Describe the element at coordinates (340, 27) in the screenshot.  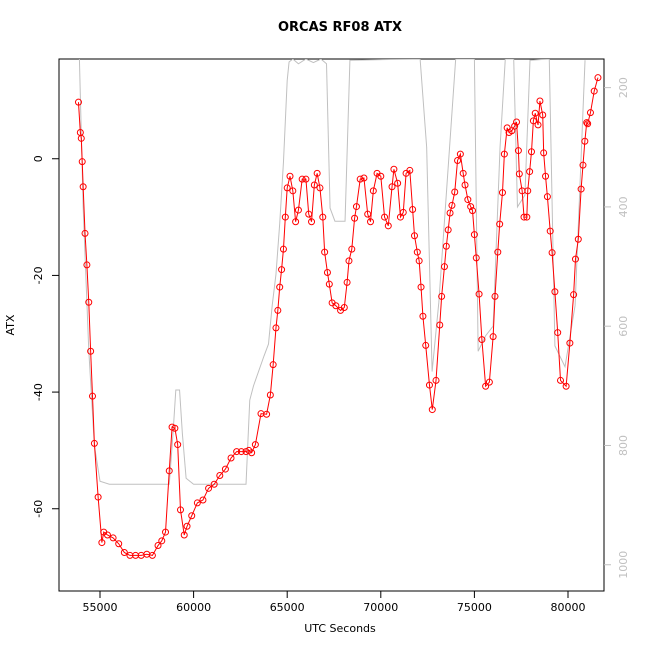
I see `chart-title: ORCAS RF08 ATX` at that location.